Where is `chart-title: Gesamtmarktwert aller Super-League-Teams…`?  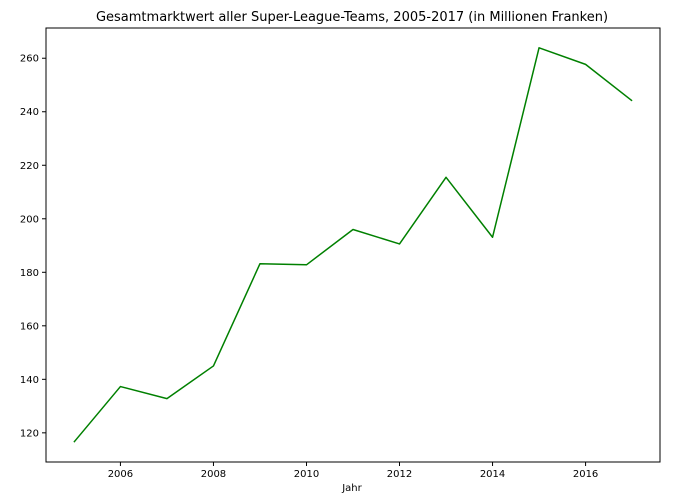
chart-title: Gesamtmarktwert aller Super-League-Teams… is located at coordinates (352, 17).